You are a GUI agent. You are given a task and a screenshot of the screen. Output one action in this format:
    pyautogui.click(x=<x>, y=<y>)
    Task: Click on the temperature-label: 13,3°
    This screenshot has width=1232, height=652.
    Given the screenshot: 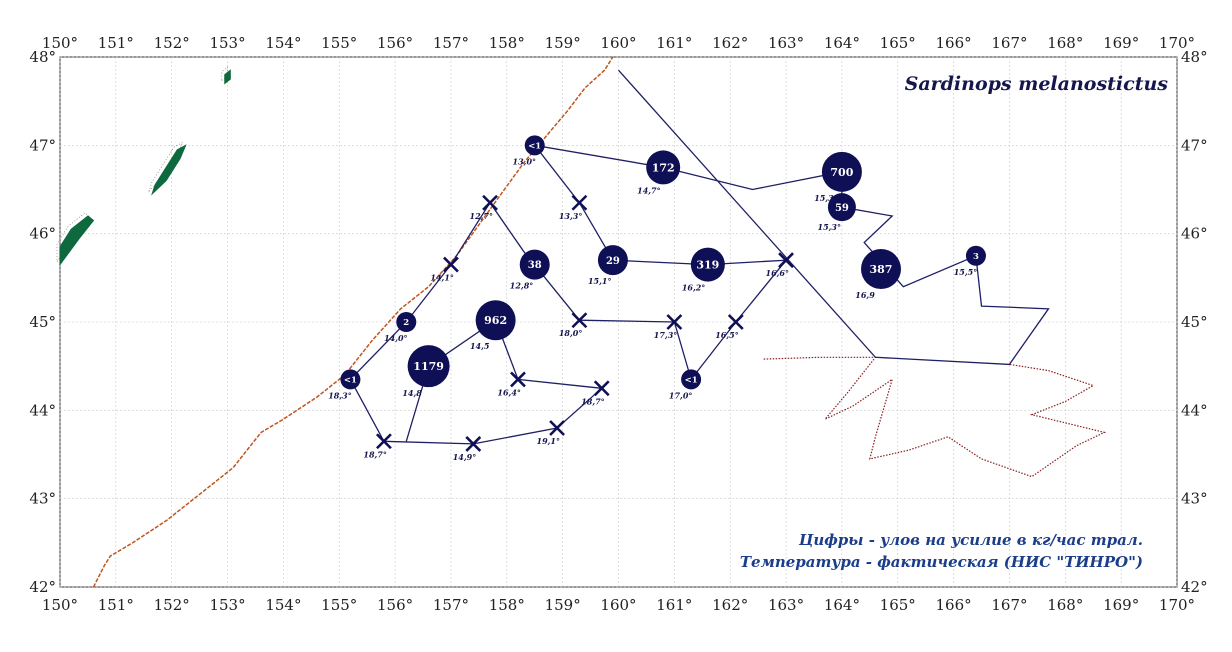 What is the action you would take?
    pyautogui.click(x=570, y=216)
    